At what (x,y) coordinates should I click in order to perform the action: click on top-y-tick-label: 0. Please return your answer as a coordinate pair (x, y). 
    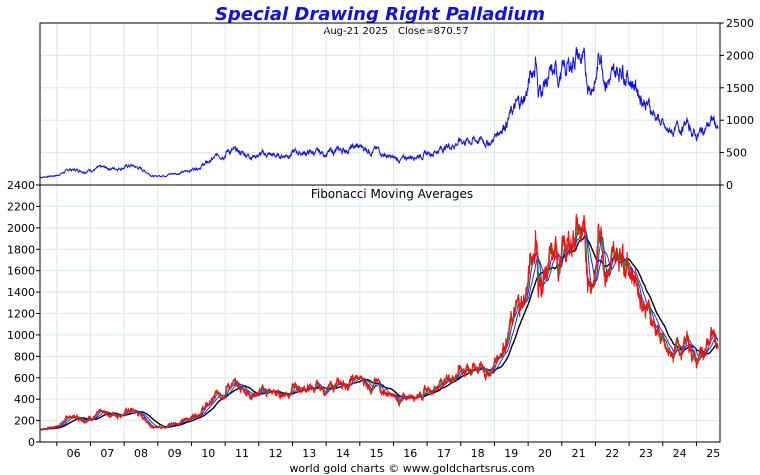
    Looking at the image, I should click on (729, 185).